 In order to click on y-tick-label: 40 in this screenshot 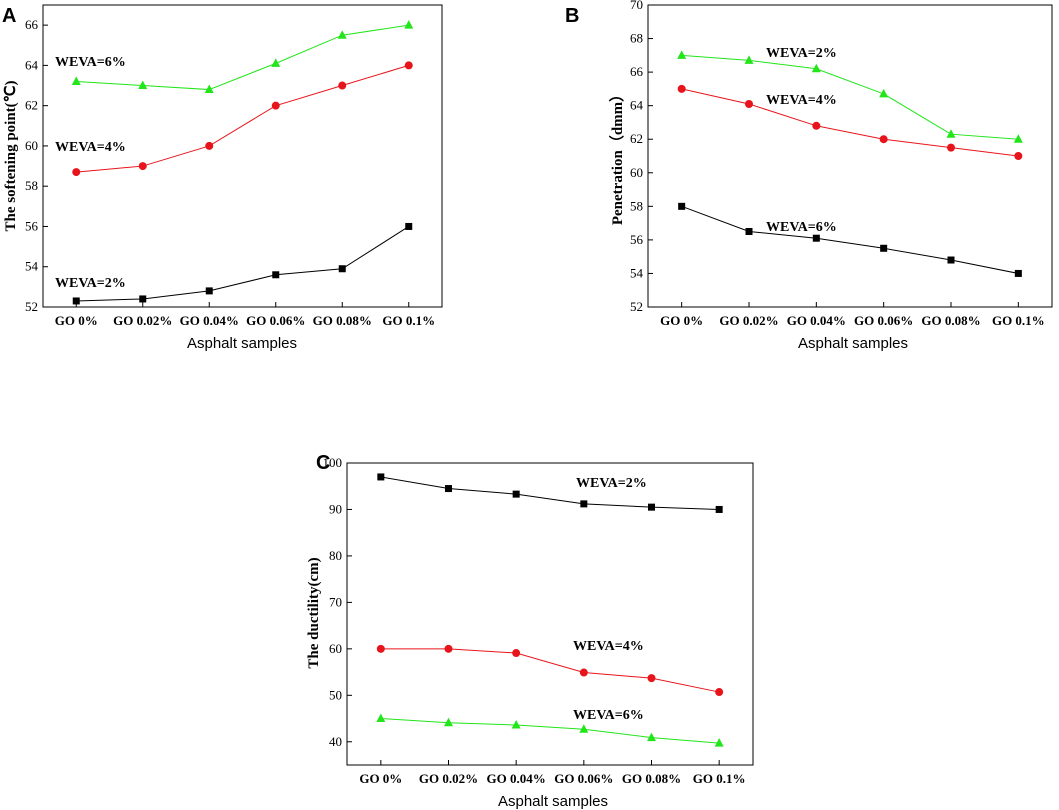, I will do `click(335, 741)`.